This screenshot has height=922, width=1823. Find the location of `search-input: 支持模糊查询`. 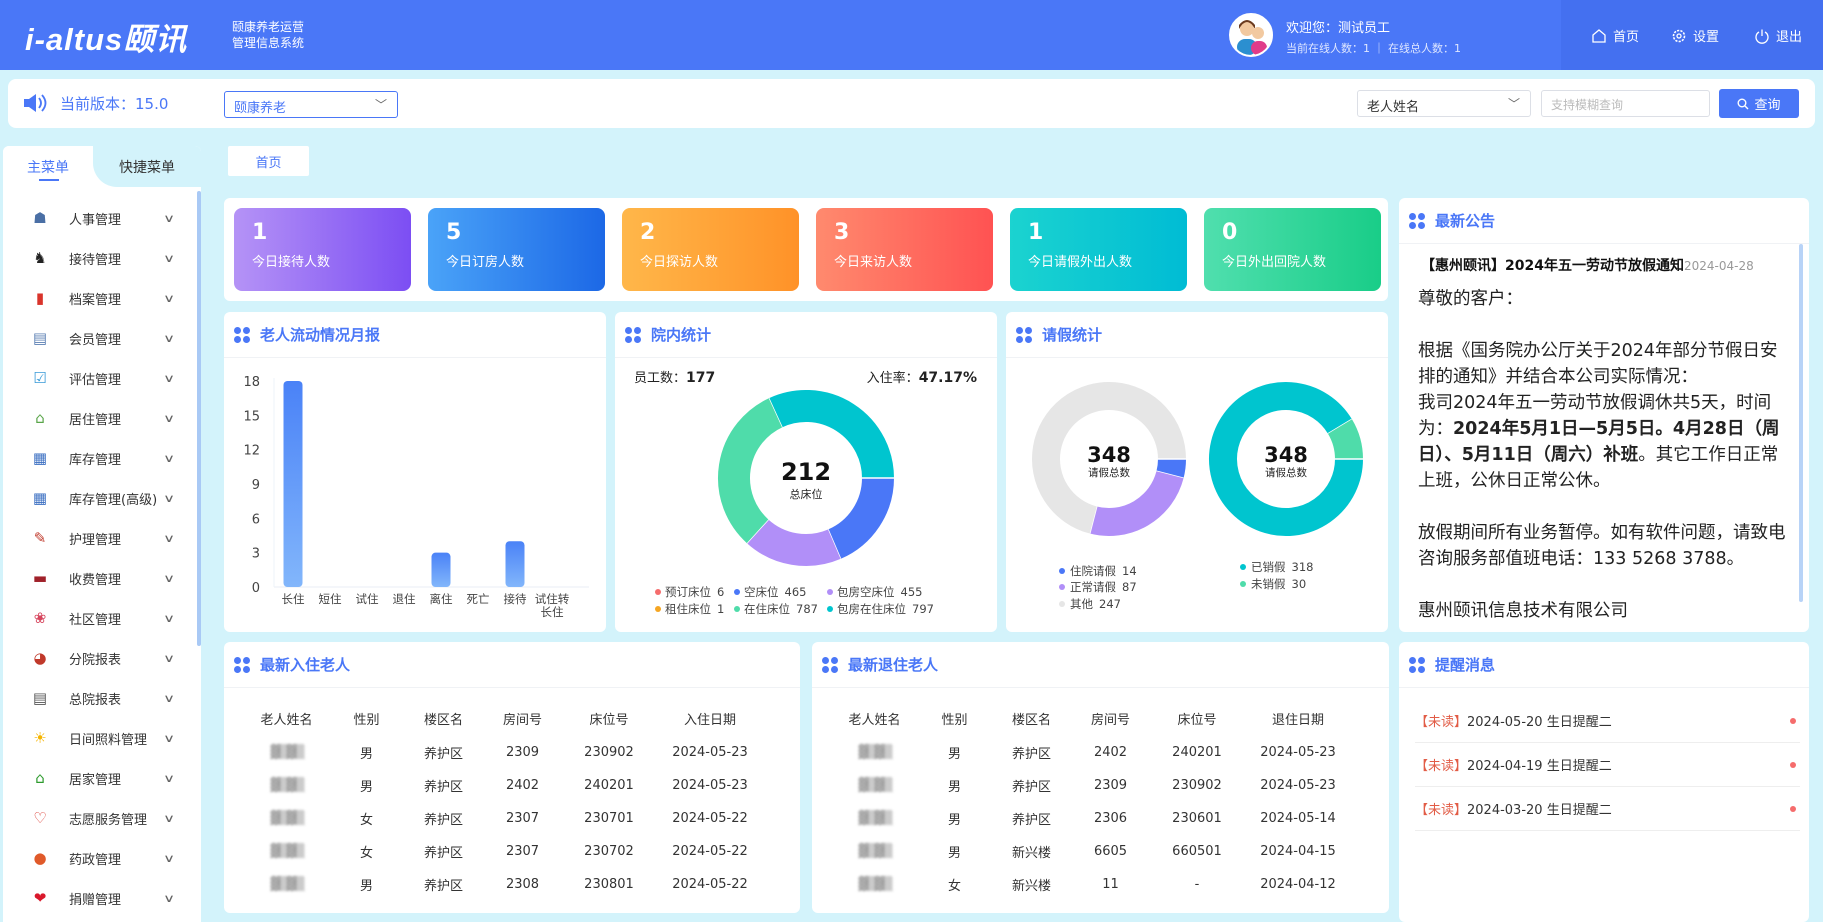

search-input: 支持模糊查询 is located at coordinates (1625, 103).